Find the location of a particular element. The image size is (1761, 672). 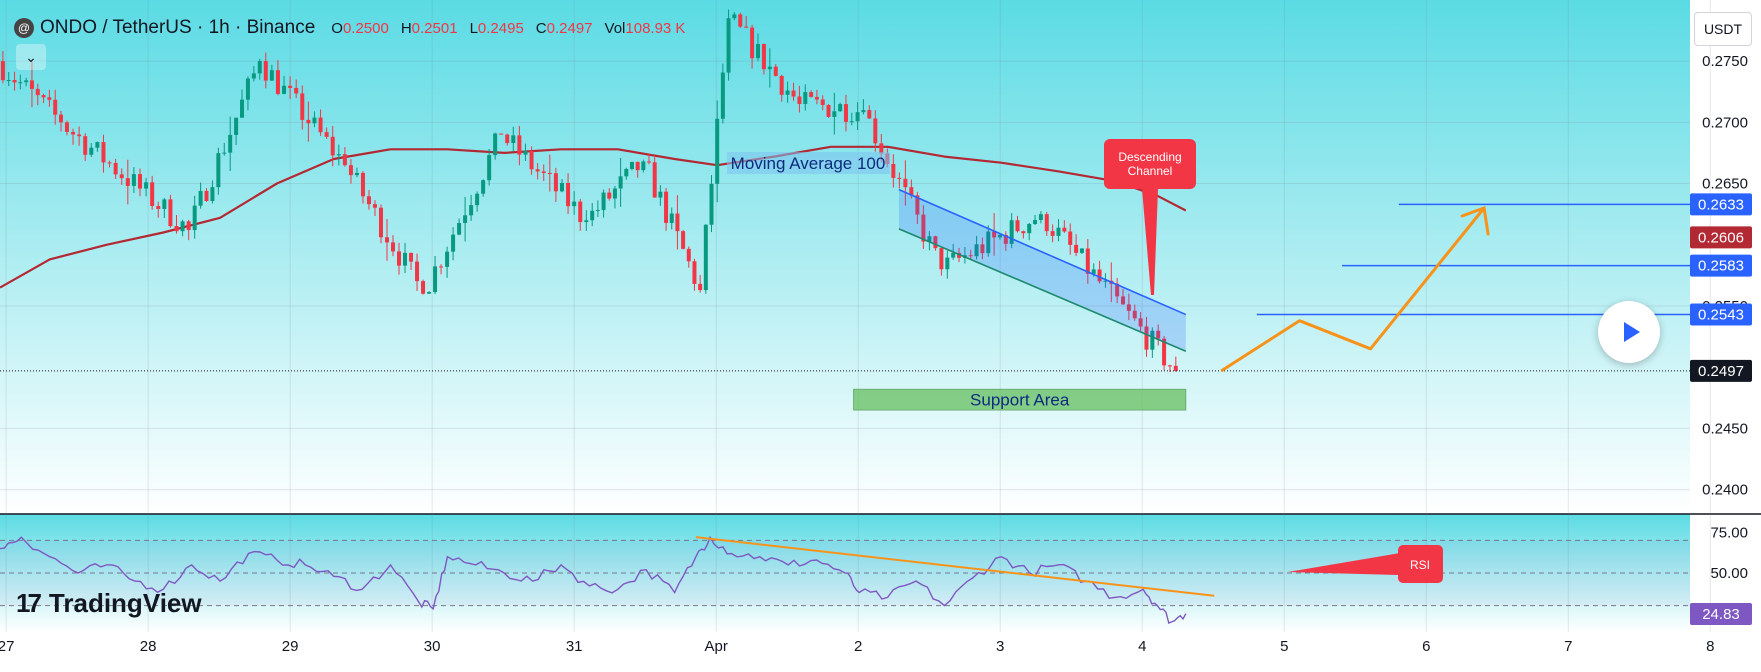

x-tick-label: 8 is located at coordinates (1710, 646).